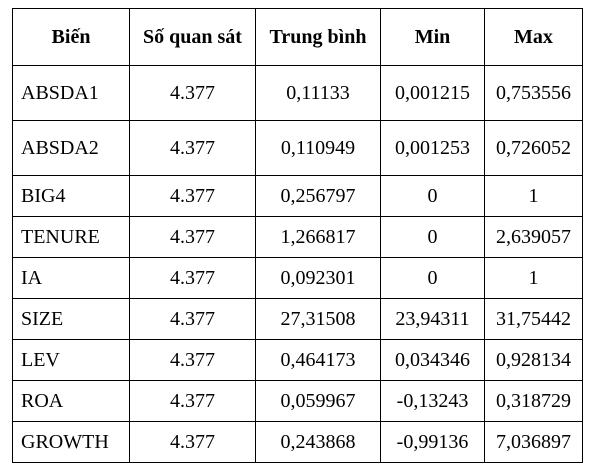 The width and height of the screenshot is (598, 468). What do you see at coordinates (71, 93) in the screenshot?
I see `cell-variable: ABSDA1` at bounding box center [71, 93].